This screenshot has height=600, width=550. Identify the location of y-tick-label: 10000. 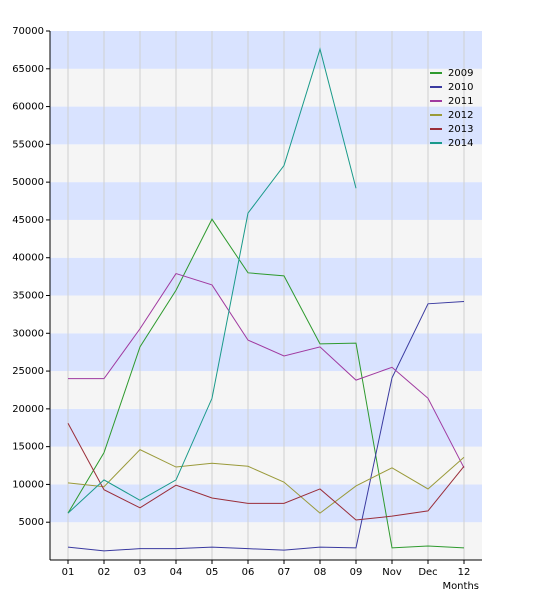
(28, 484).